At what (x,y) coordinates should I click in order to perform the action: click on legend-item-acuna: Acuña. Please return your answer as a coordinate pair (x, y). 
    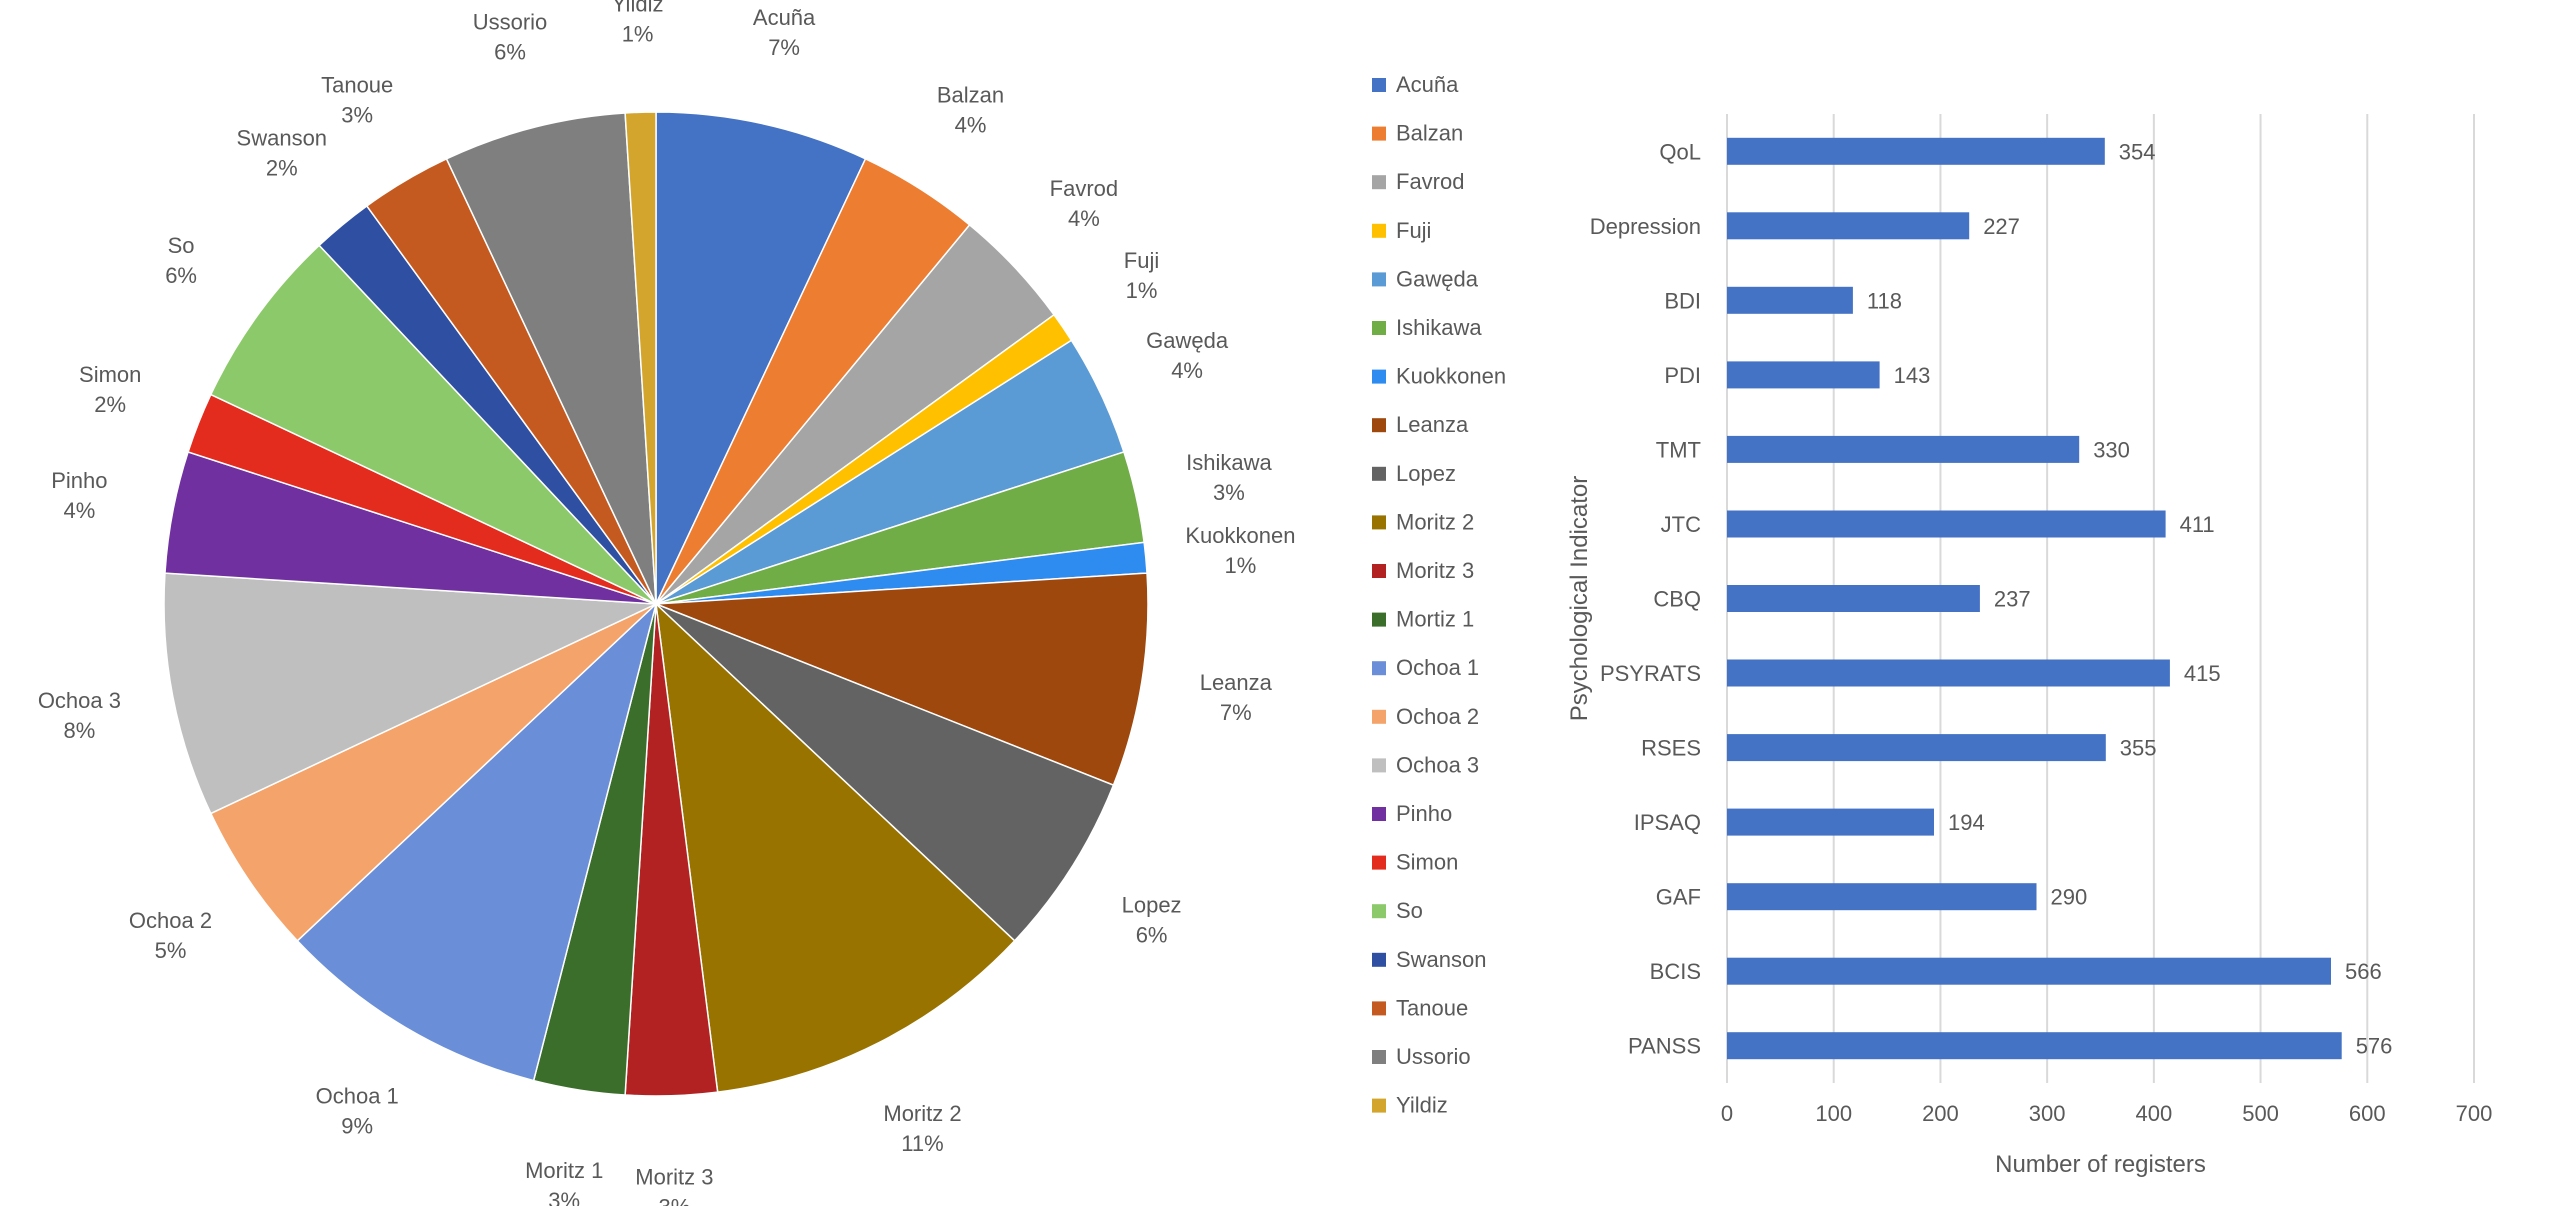
    Looking at the image, I should click on (1415, 84).